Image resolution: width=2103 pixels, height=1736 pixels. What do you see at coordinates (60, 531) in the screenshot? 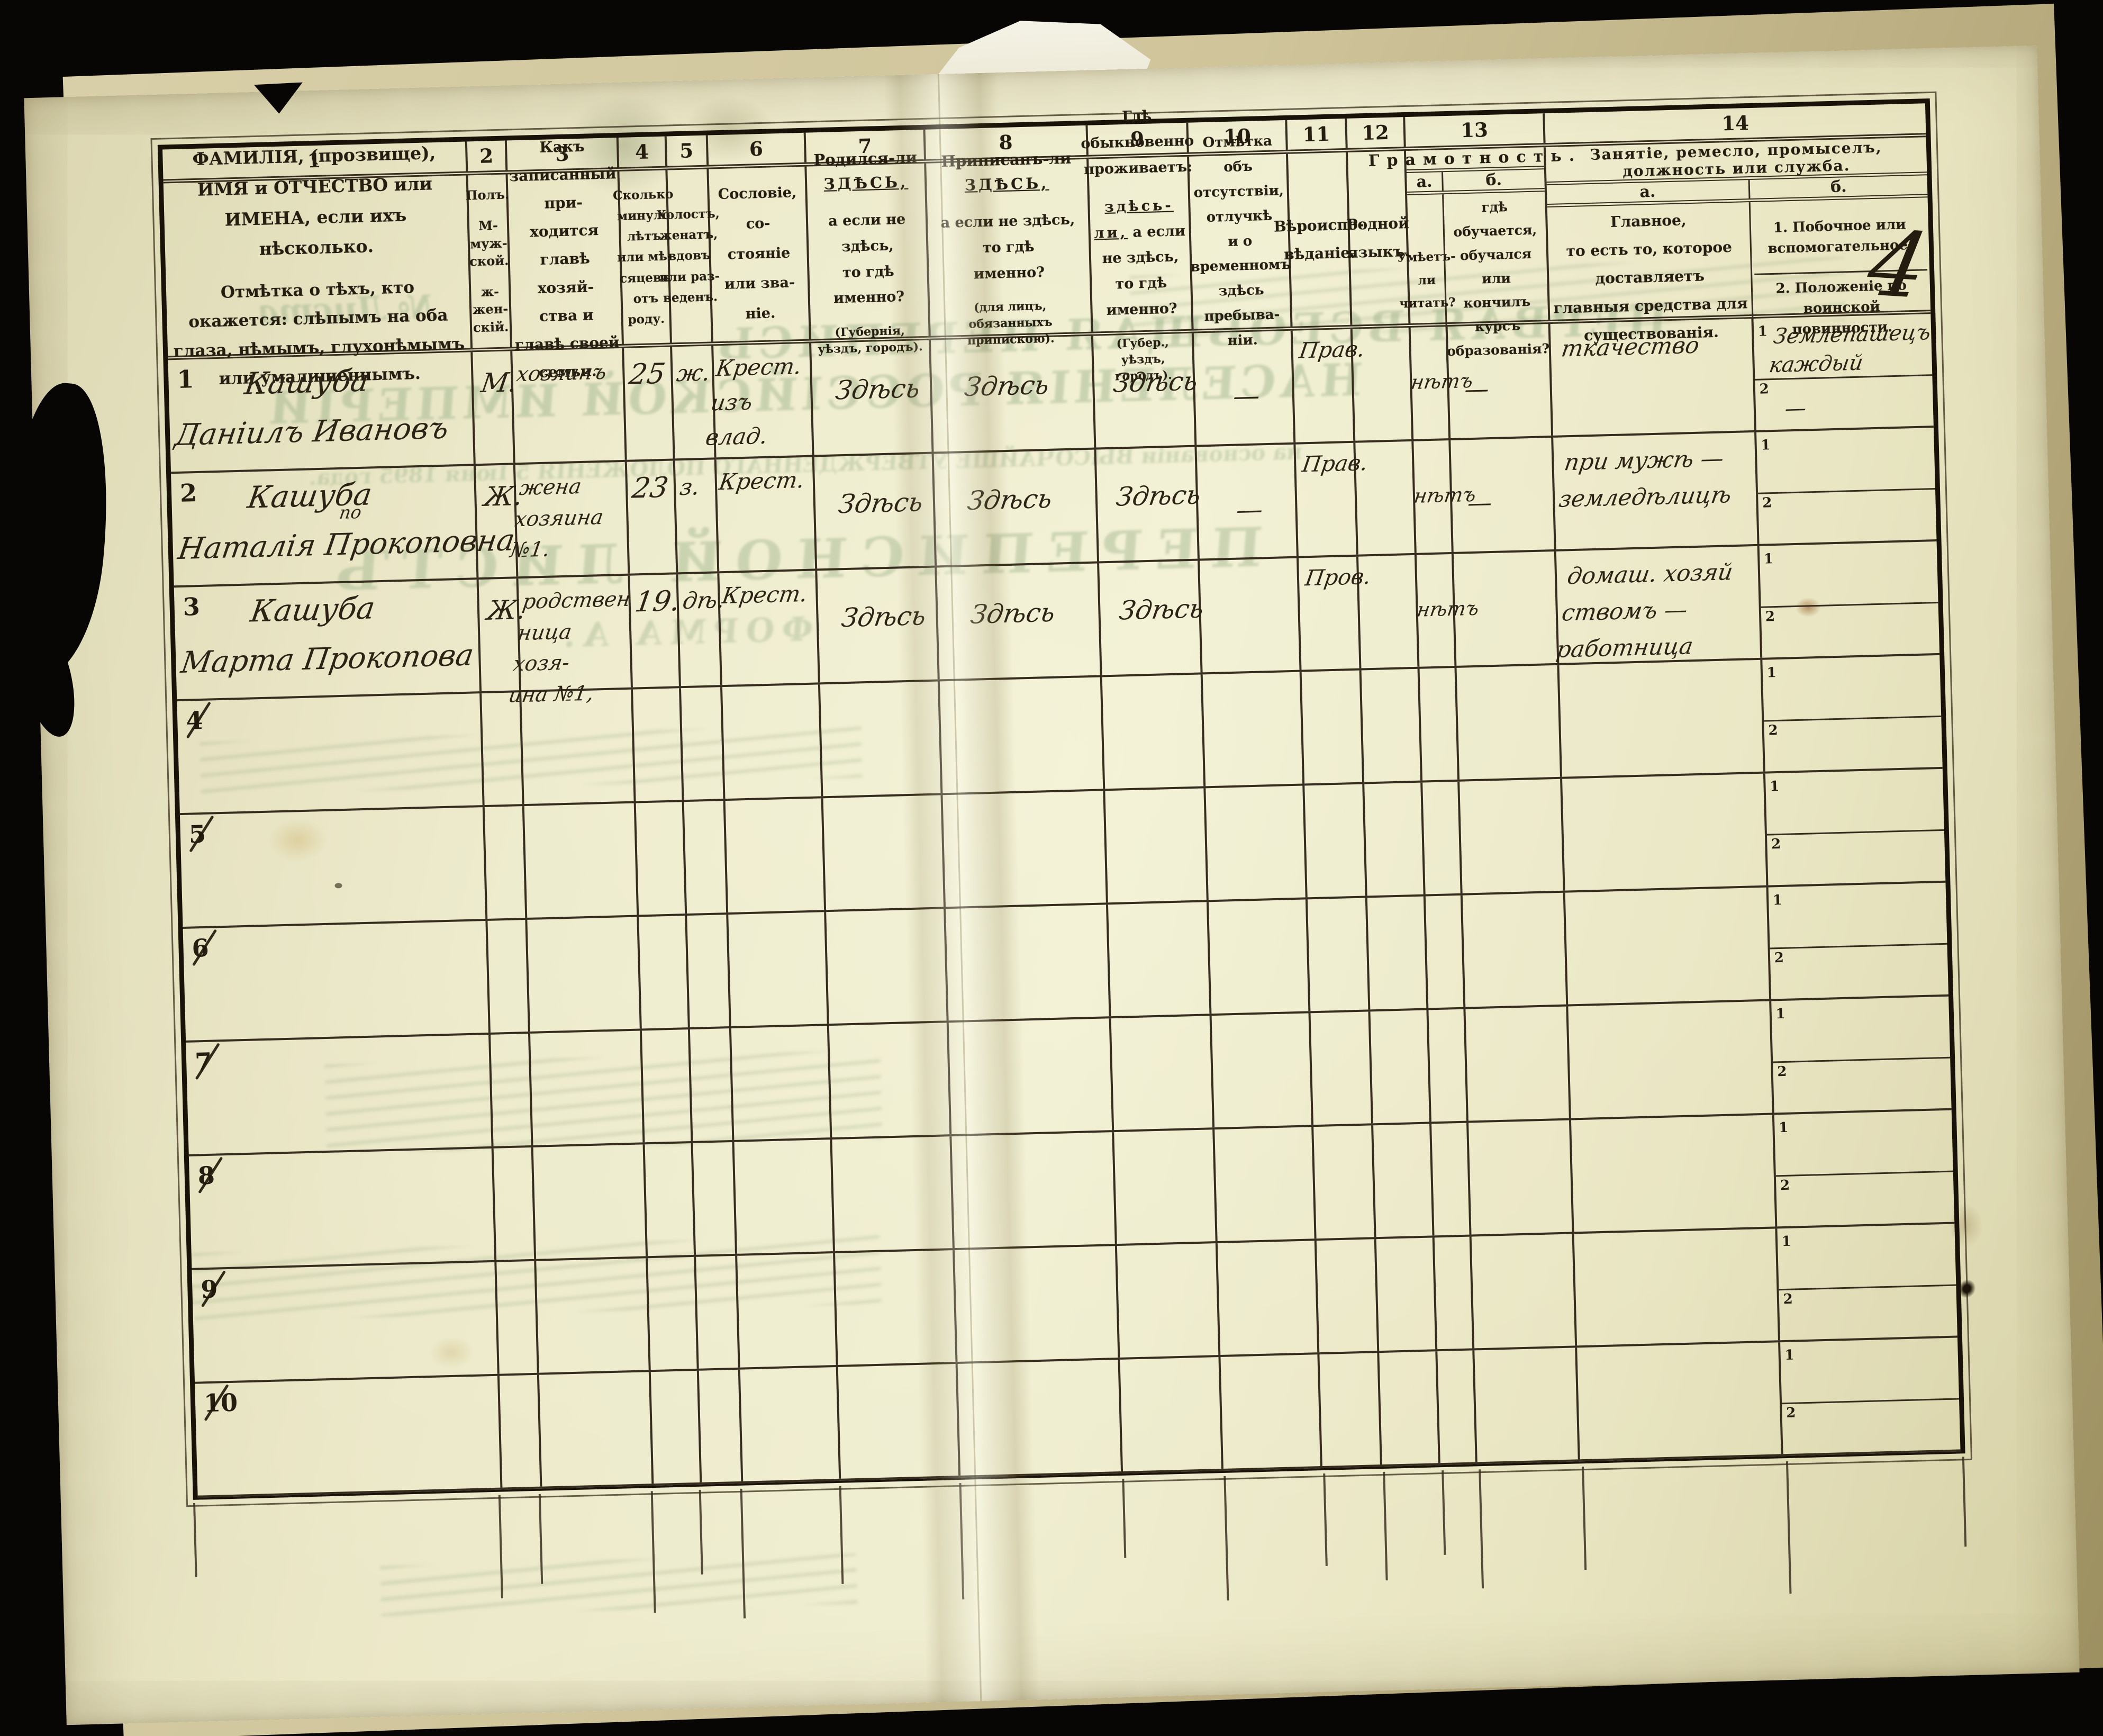
I see `torn-edge-notch` at bounding box center [60, 531].